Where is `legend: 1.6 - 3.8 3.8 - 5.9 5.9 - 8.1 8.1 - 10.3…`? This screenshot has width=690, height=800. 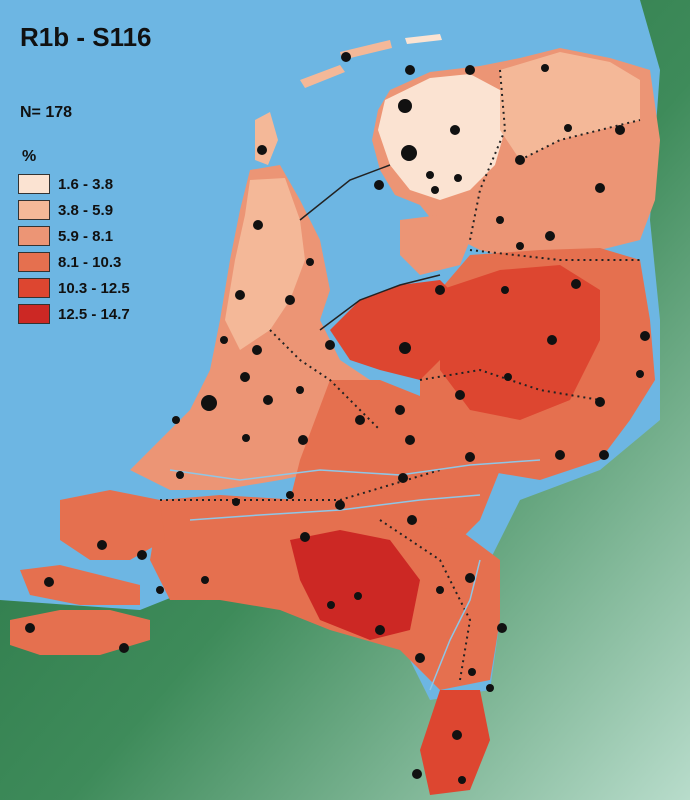 legend: 1.6 - 3.8 3.8 - 5.9 5.9 - 8.1 8.1 - 10.3… is located at coordinates (74, 250).